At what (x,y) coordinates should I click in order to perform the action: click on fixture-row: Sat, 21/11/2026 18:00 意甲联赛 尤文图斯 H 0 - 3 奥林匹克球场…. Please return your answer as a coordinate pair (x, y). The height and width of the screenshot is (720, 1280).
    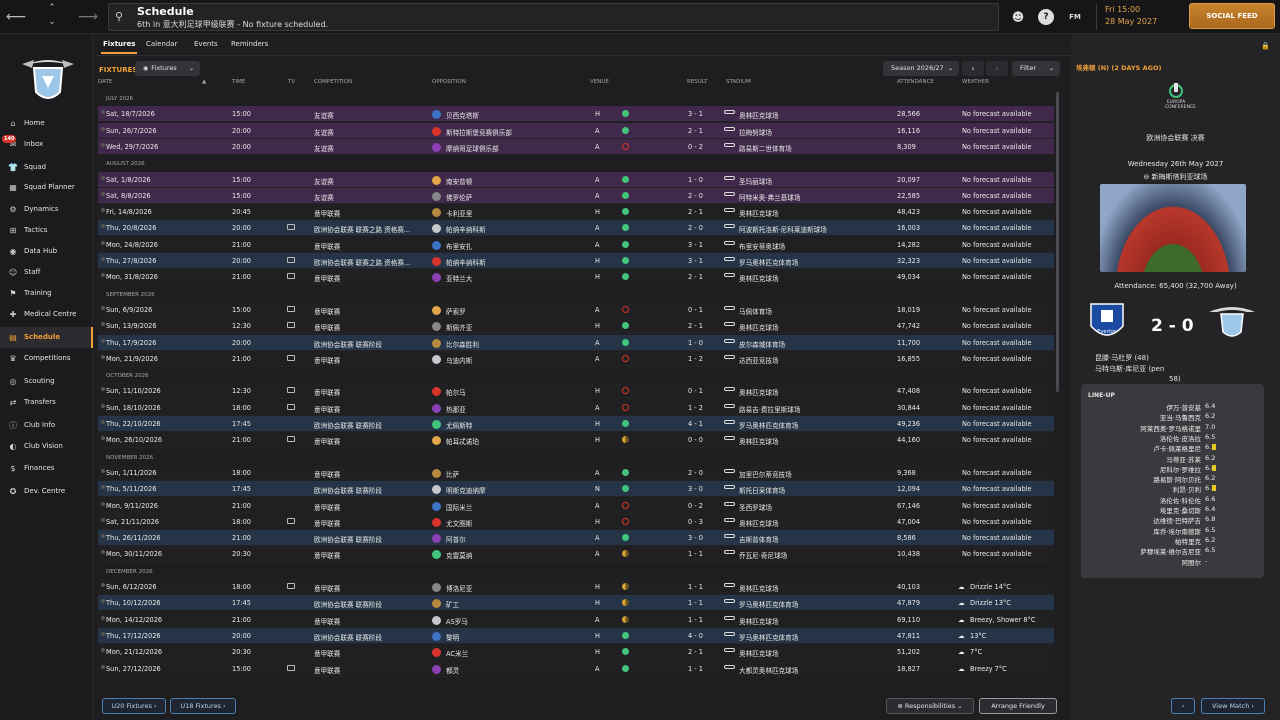
    Looking at the image, I should click on (576, 521).